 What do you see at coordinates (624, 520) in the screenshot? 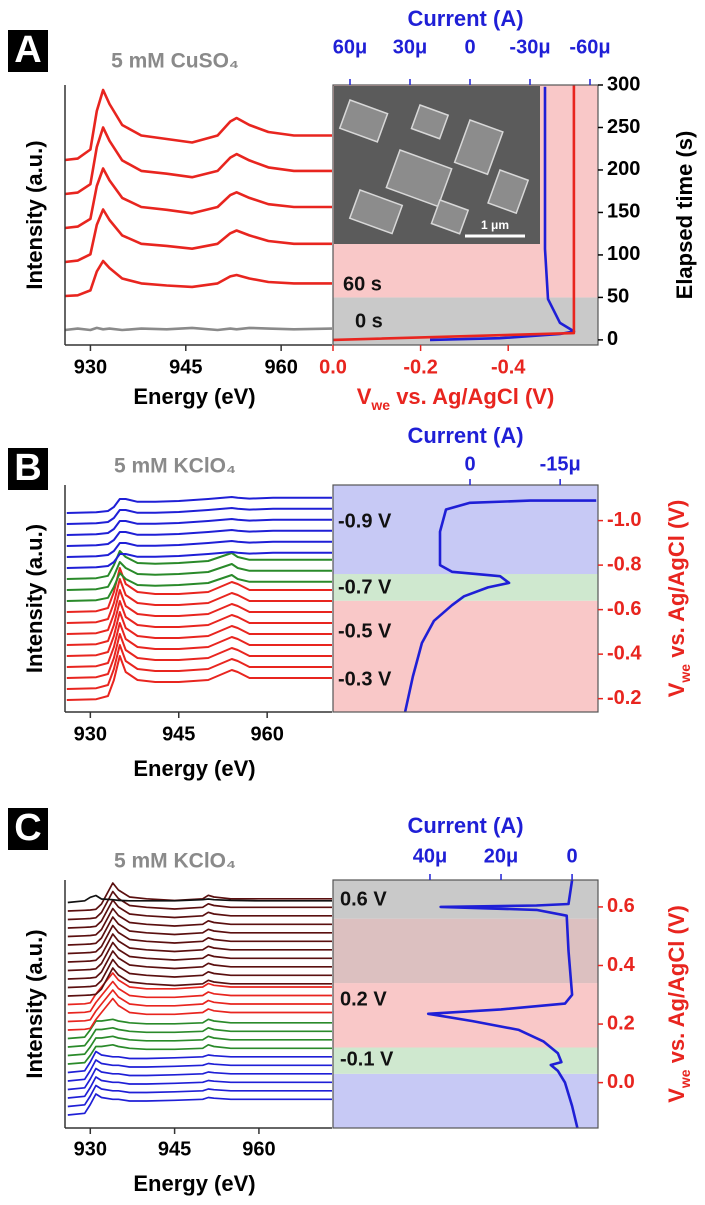
I see `y-tick-label: -1.0` at bounding box center [624, 520].